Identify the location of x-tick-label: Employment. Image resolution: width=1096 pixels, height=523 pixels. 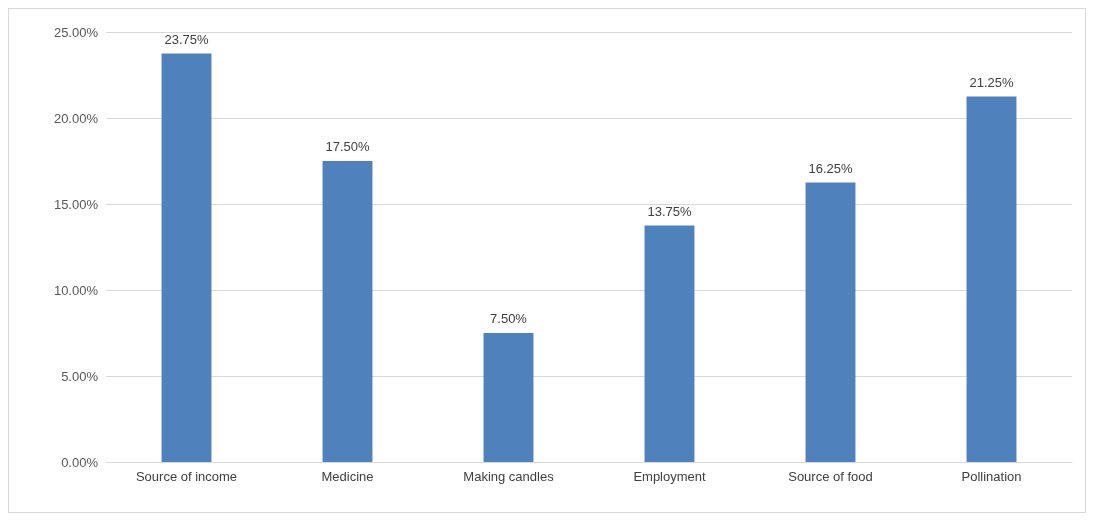
(670, 476).